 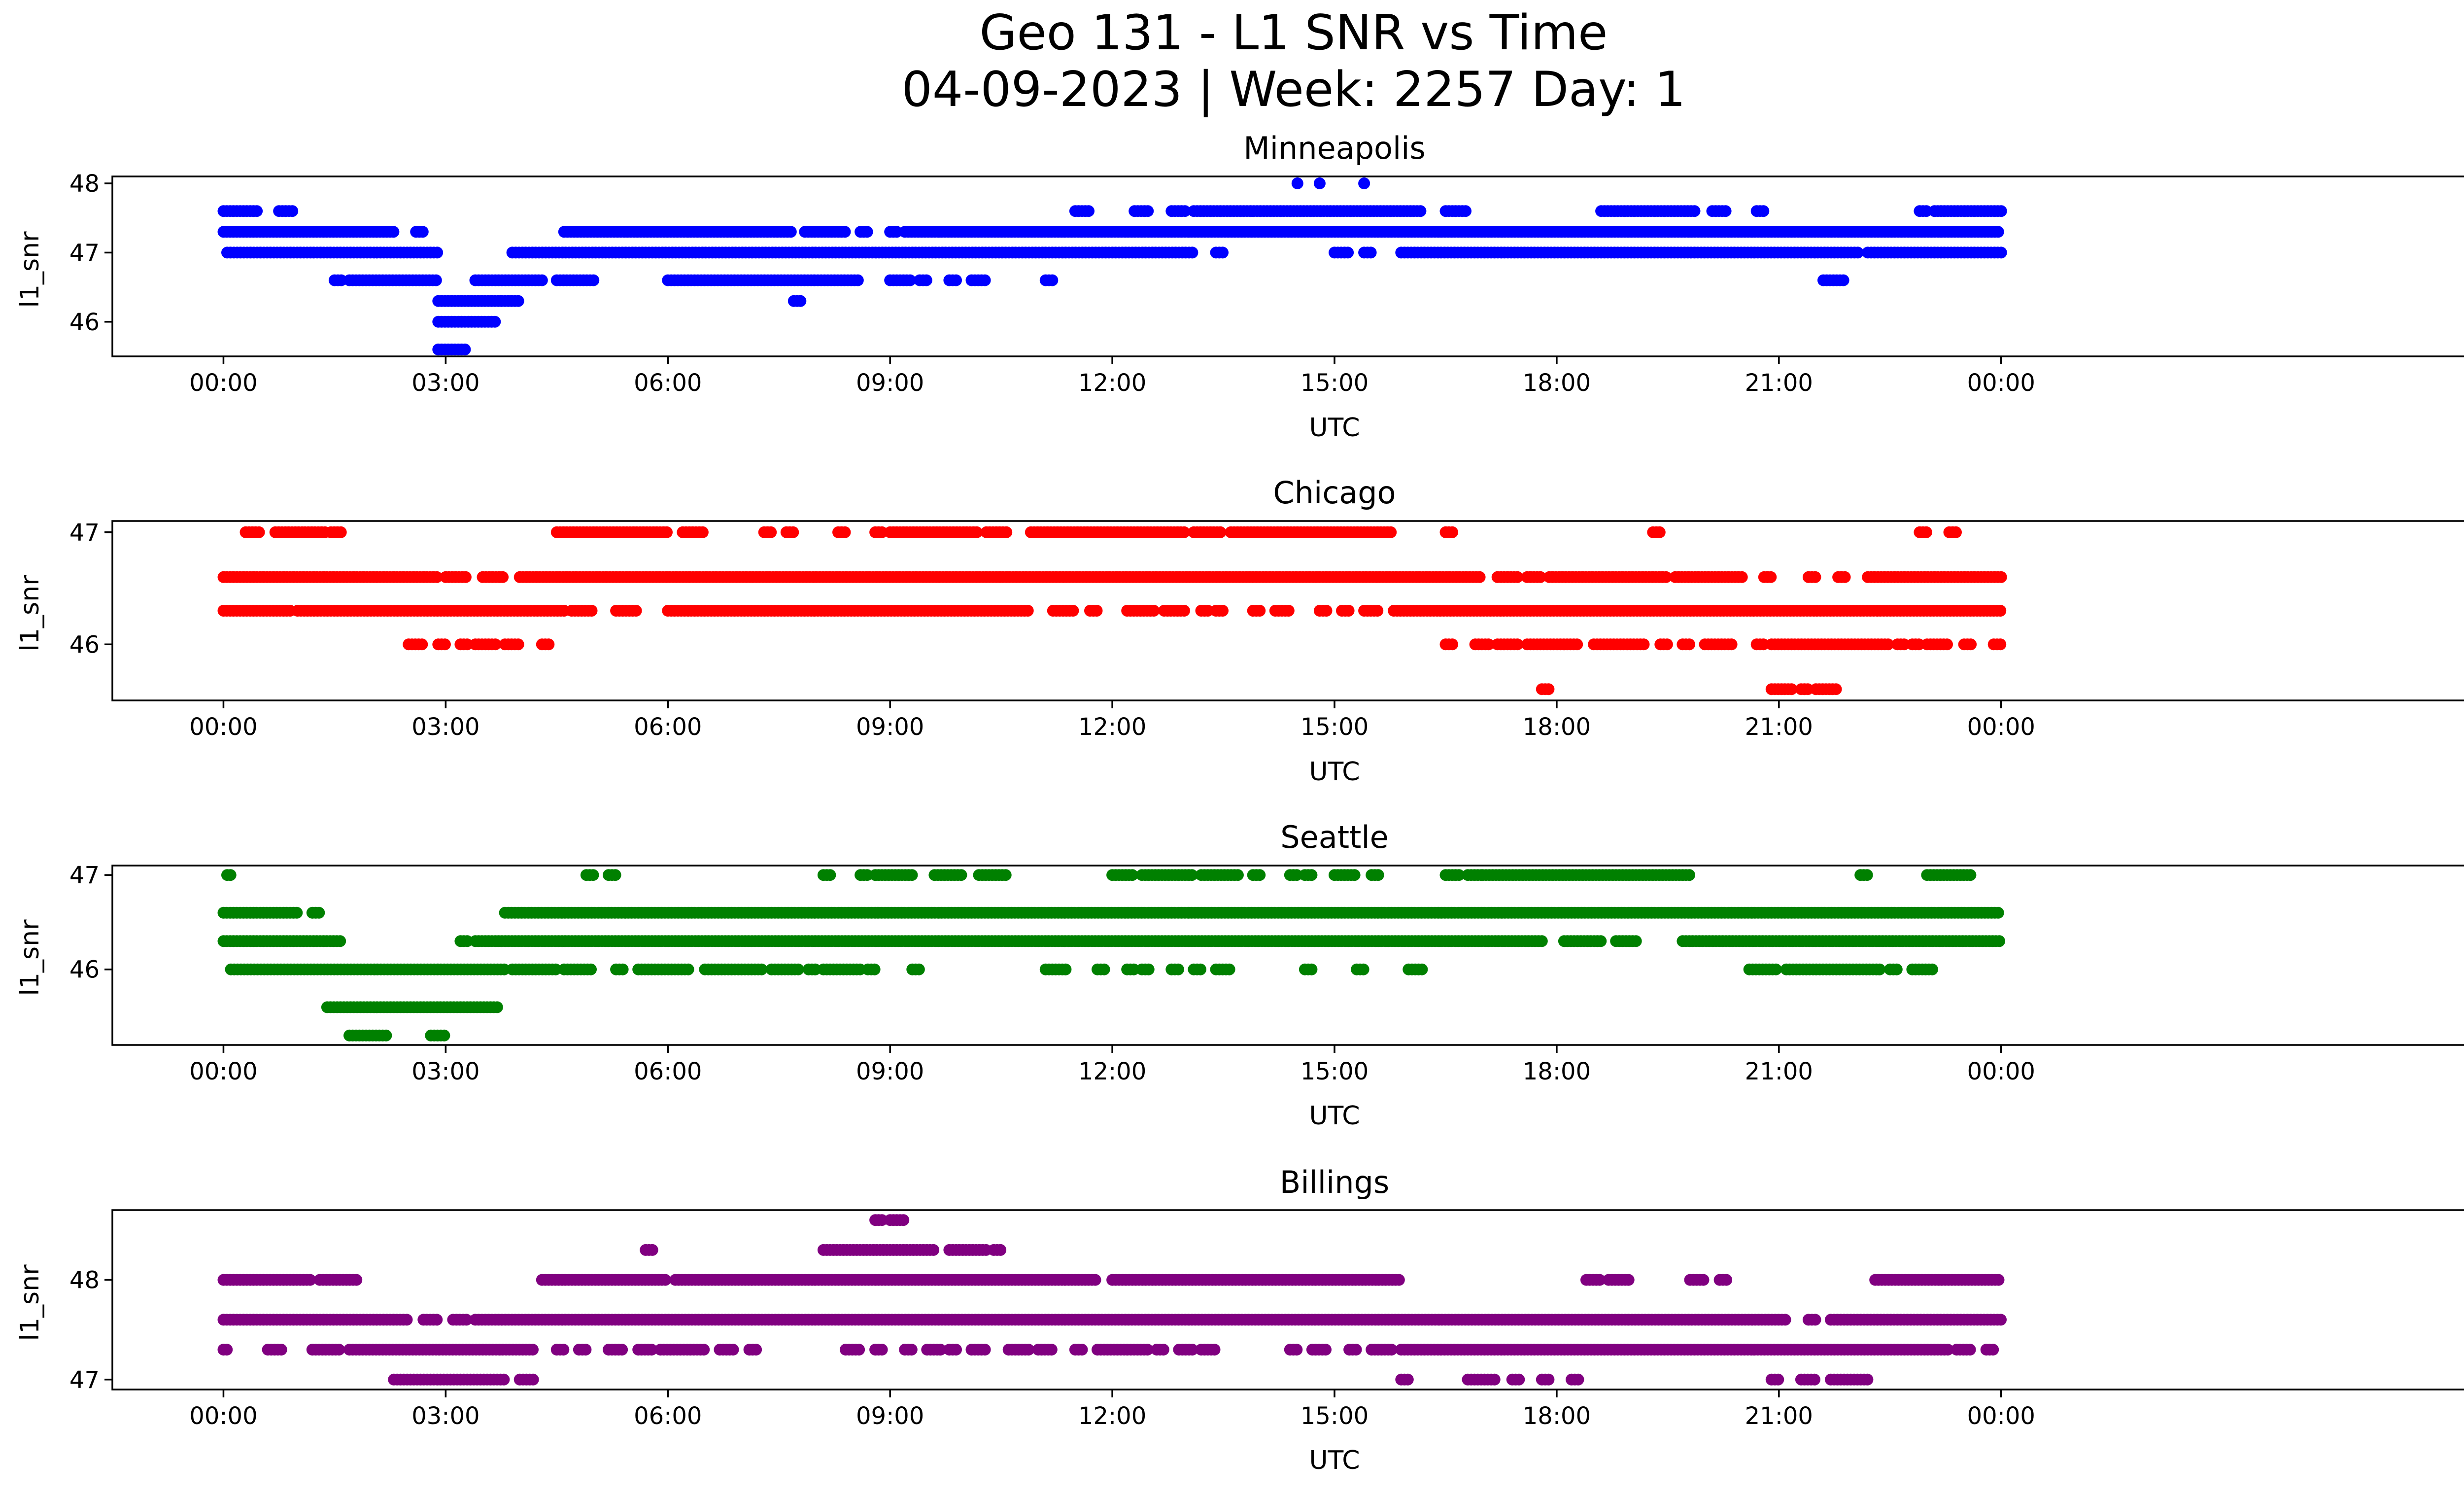 I want to click on axes-frame, so click(x=1287, y=955).